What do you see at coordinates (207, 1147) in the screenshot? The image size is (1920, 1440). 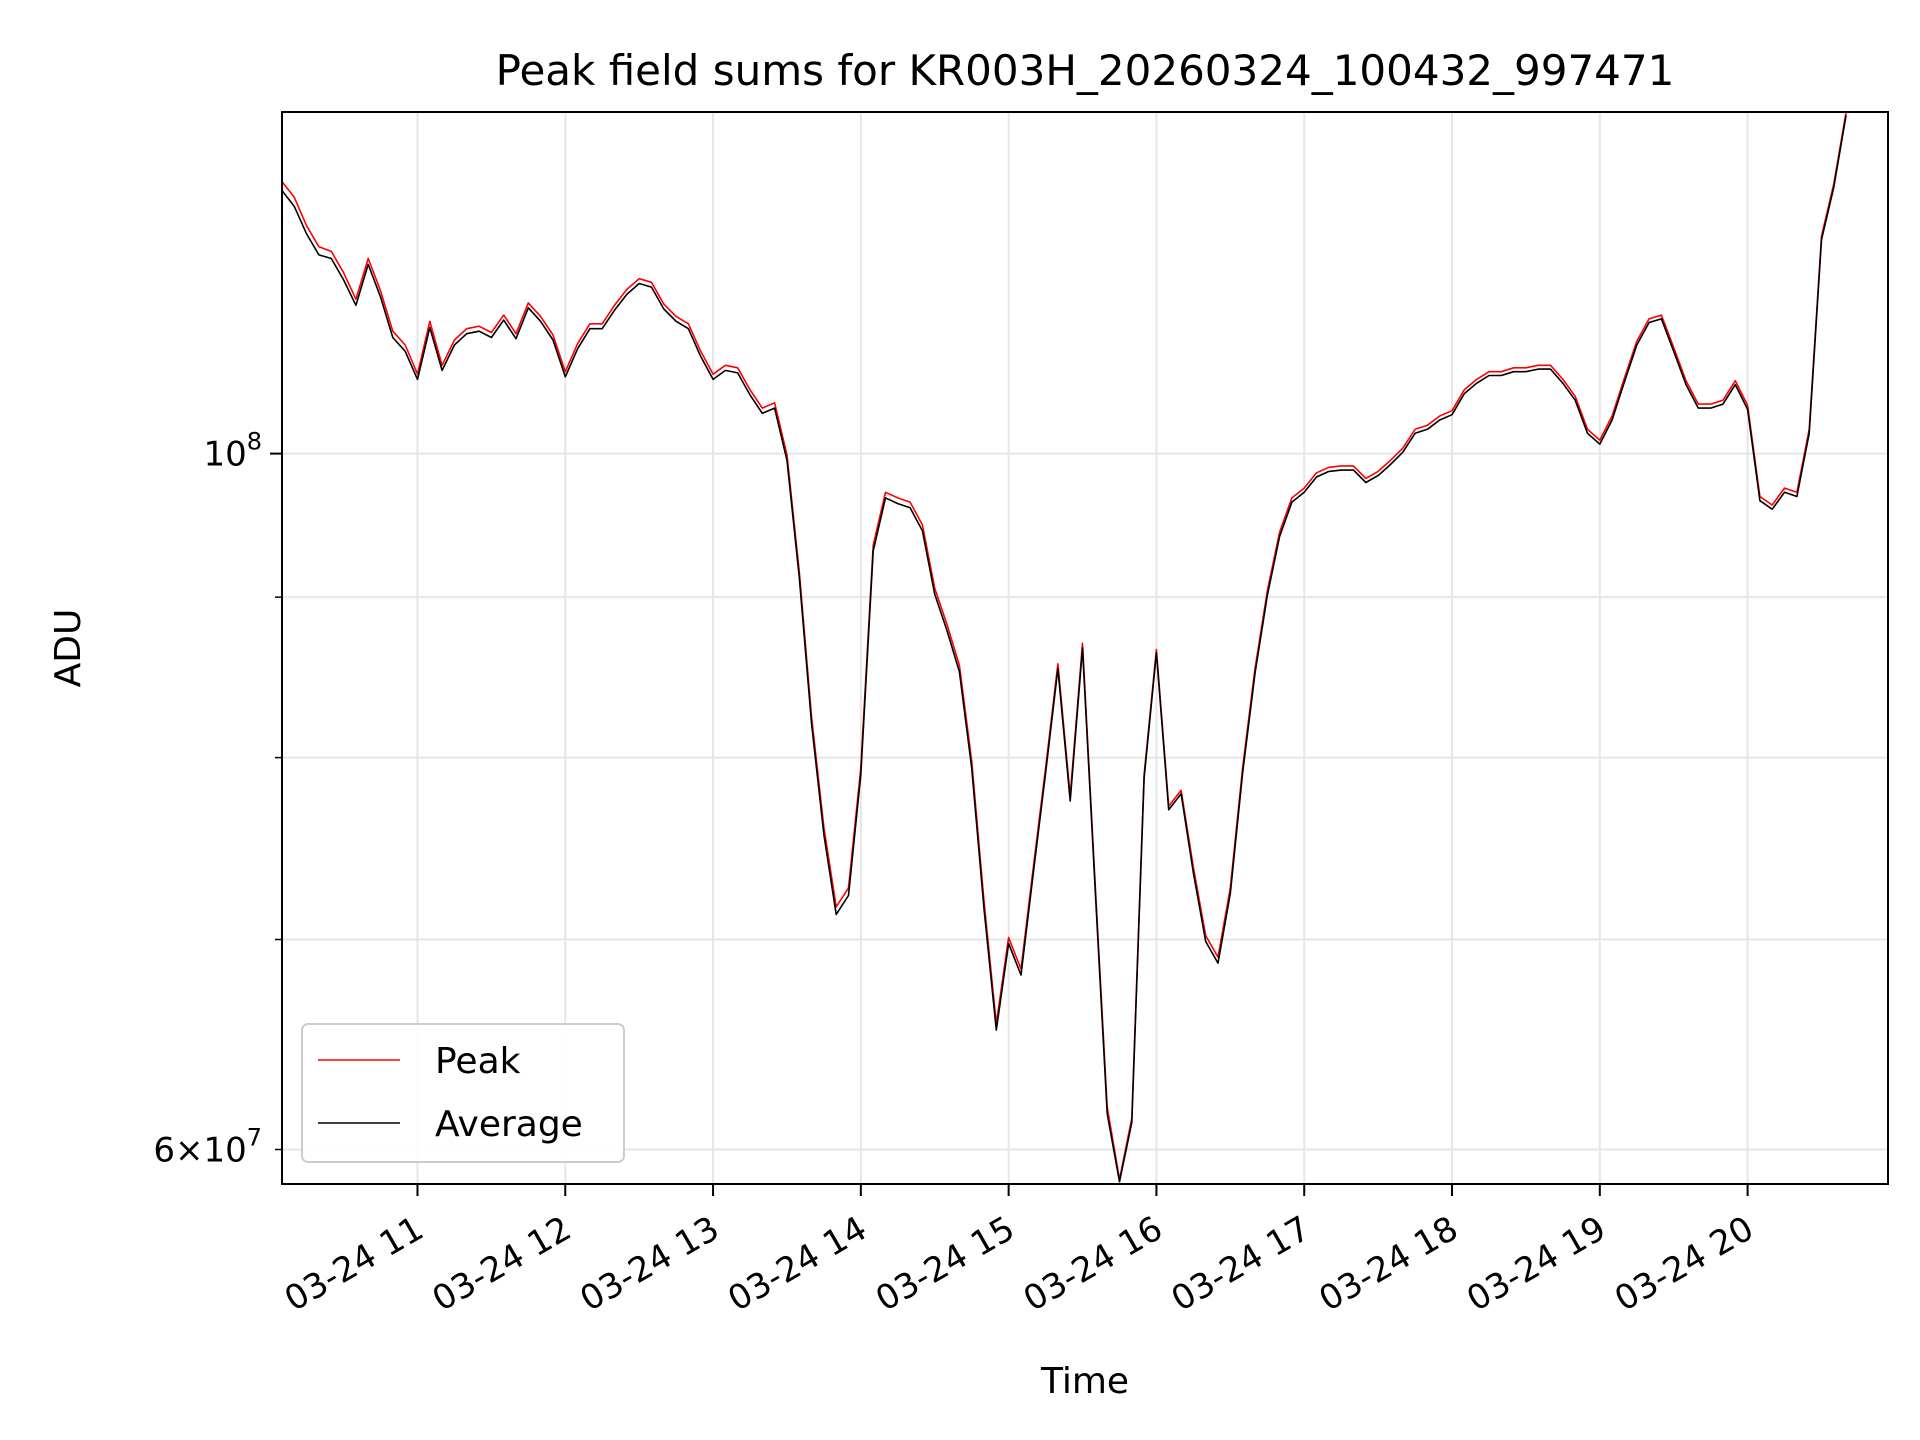 I see `y-tick-label: 6×107` at bounding box center [207, 1147].